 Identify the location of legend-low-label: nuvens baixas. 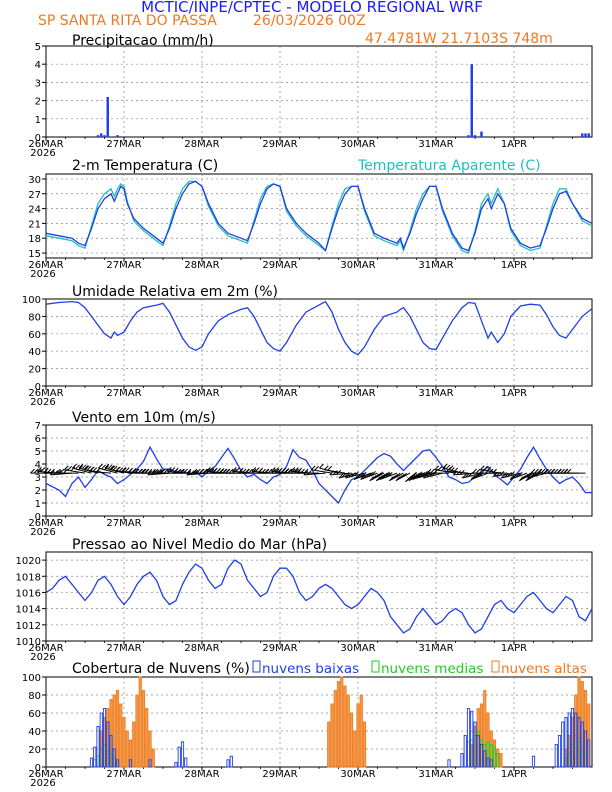
(310, 669).